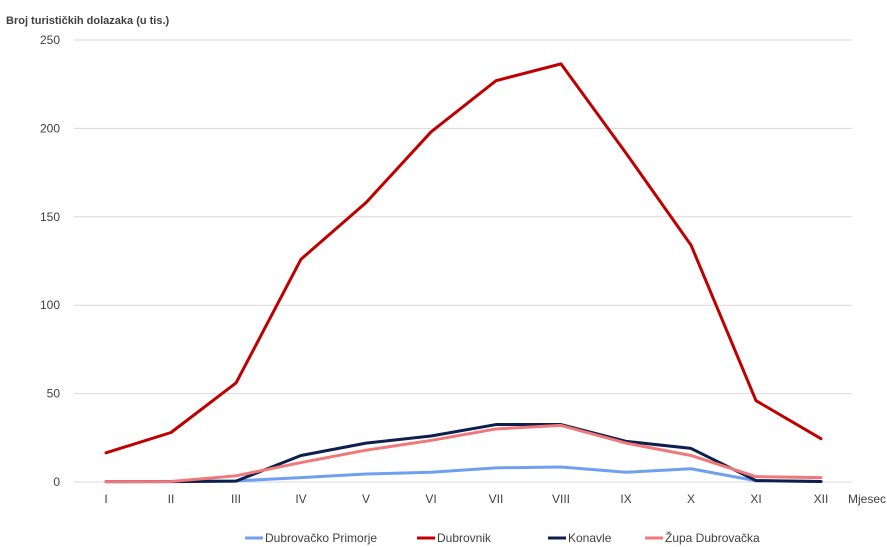 The width and height of the screenshot is (887, 547). What do you see at coordinates (464, 538) in the screenshot?
I see `legend-label-dubrovnik: Dubrovnik` at bounding box center [464, 538].